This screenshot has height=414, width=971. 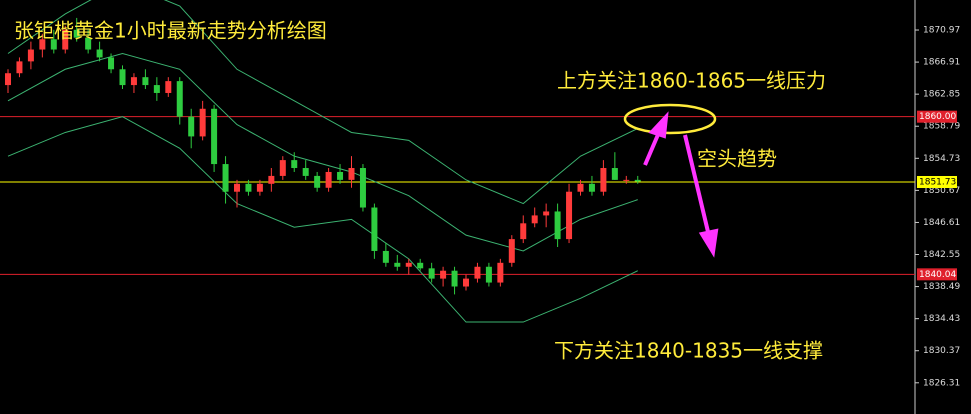 I want to click on y-tick-label: 1842.55, so click(x=941, y=255).